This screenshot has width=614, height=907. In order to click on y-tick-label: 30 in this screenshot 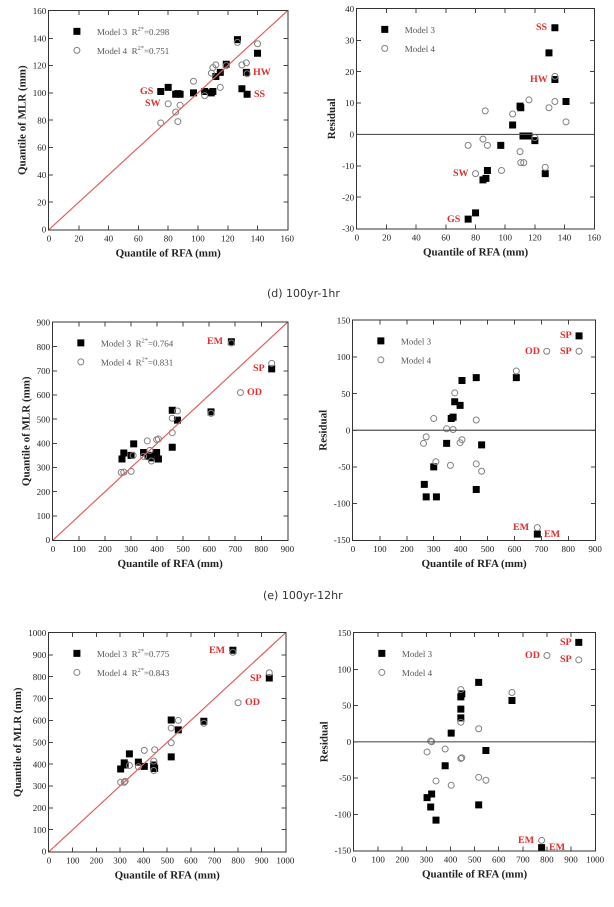, I will do `click(350, 40)`.